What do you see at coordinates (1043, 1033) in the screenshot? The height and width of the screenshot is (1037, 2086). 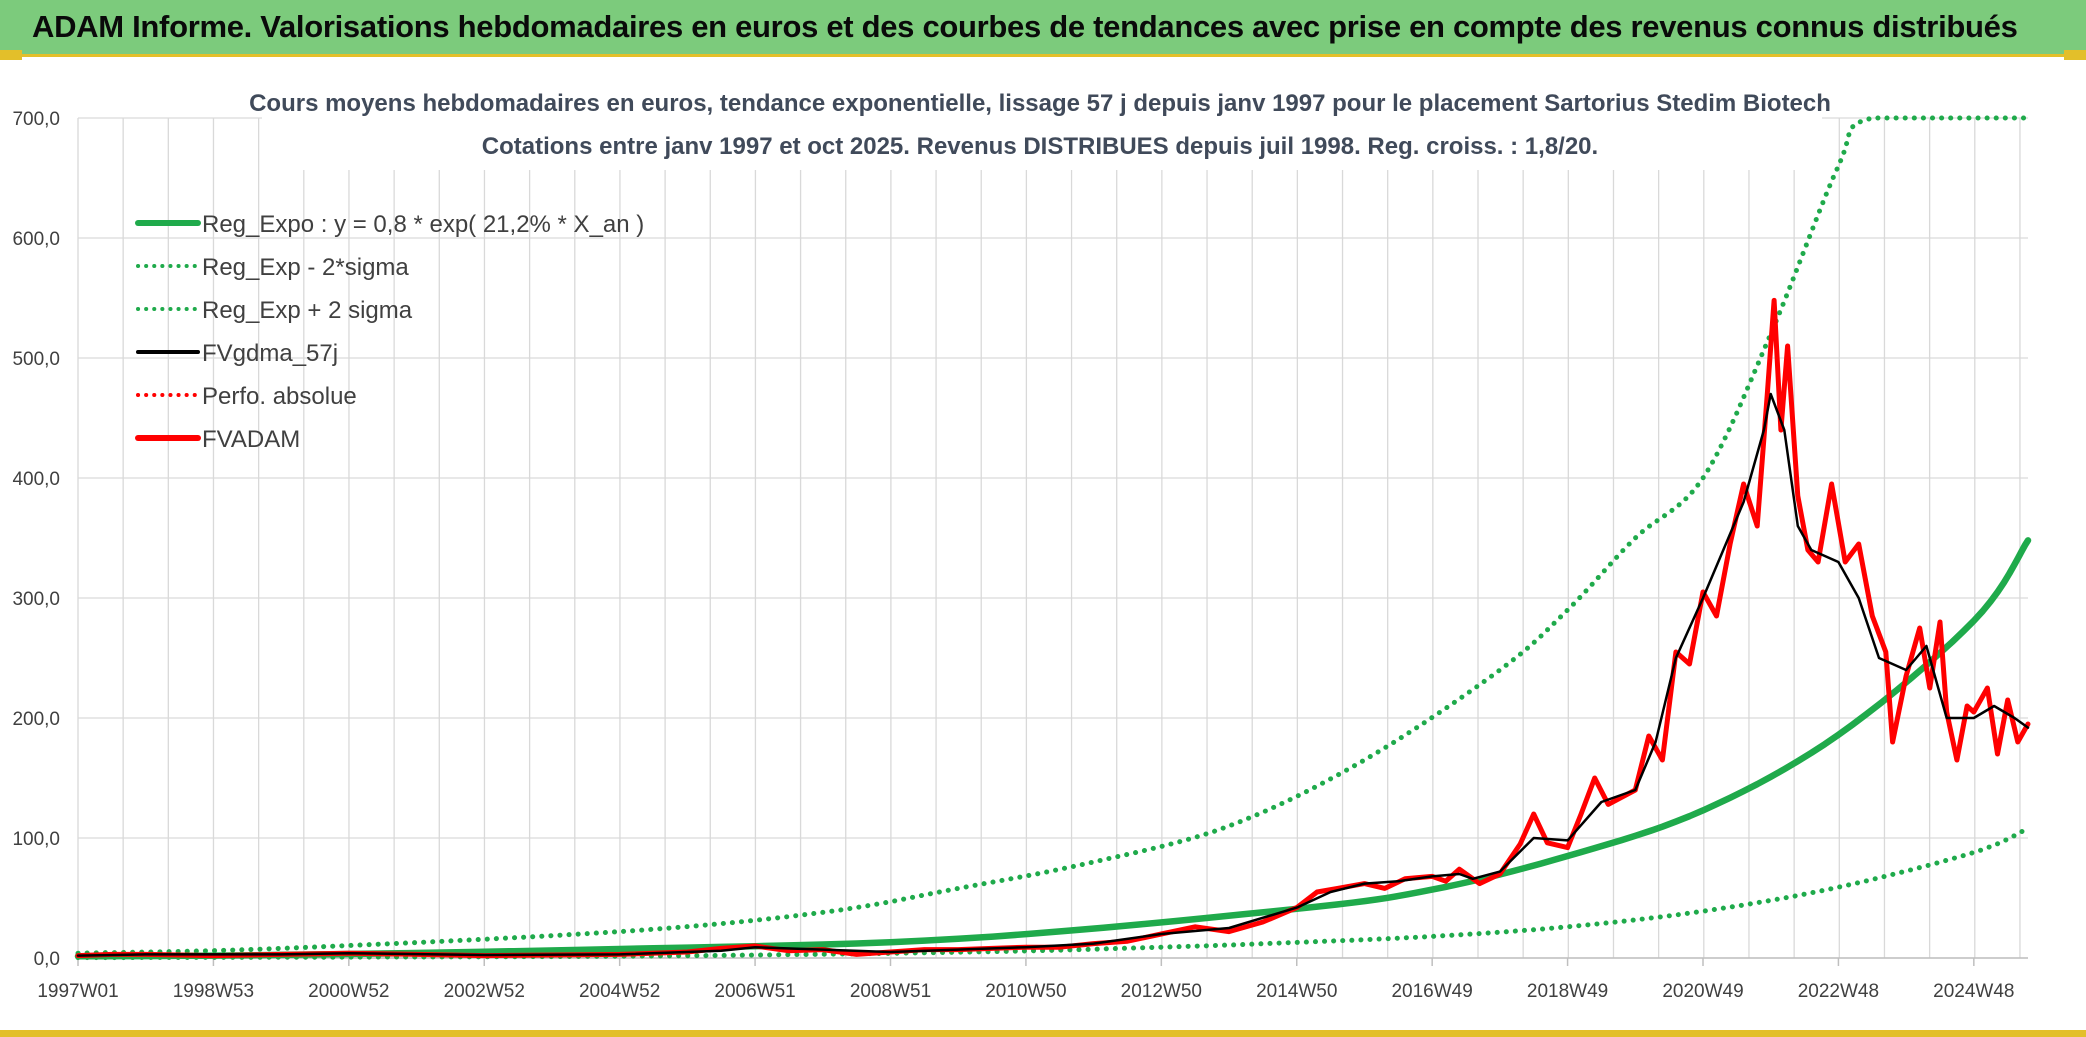 I see `bottom-accent-bar` at bounding box center [1043, 1033].